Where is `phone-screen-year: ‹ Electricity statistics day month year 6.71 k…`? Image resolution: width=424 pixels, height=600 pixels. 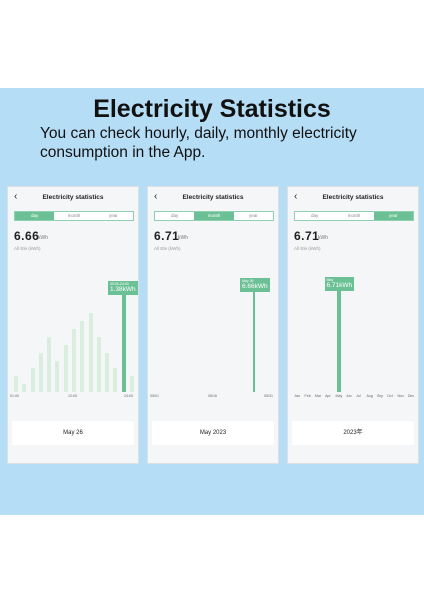 phone-screen-year: ‹ Electricity statistics day month year 6.71 k… is located at coordinates (353, 325).